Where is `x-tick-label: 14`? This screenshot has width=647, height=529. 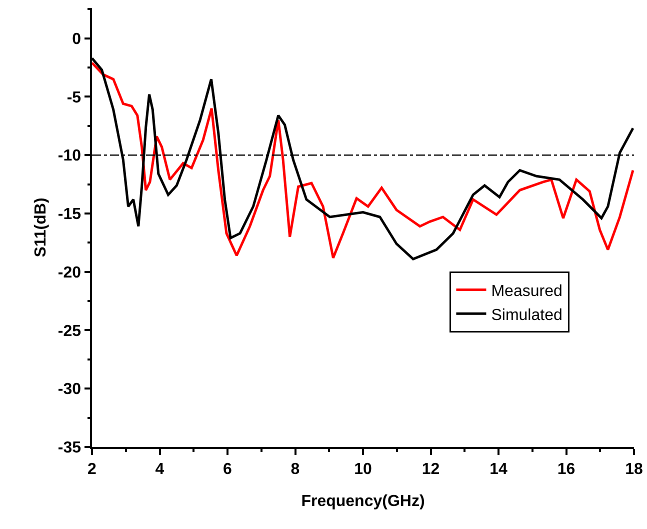
x-tick-label: 14 is located at coordinates (499, 469).